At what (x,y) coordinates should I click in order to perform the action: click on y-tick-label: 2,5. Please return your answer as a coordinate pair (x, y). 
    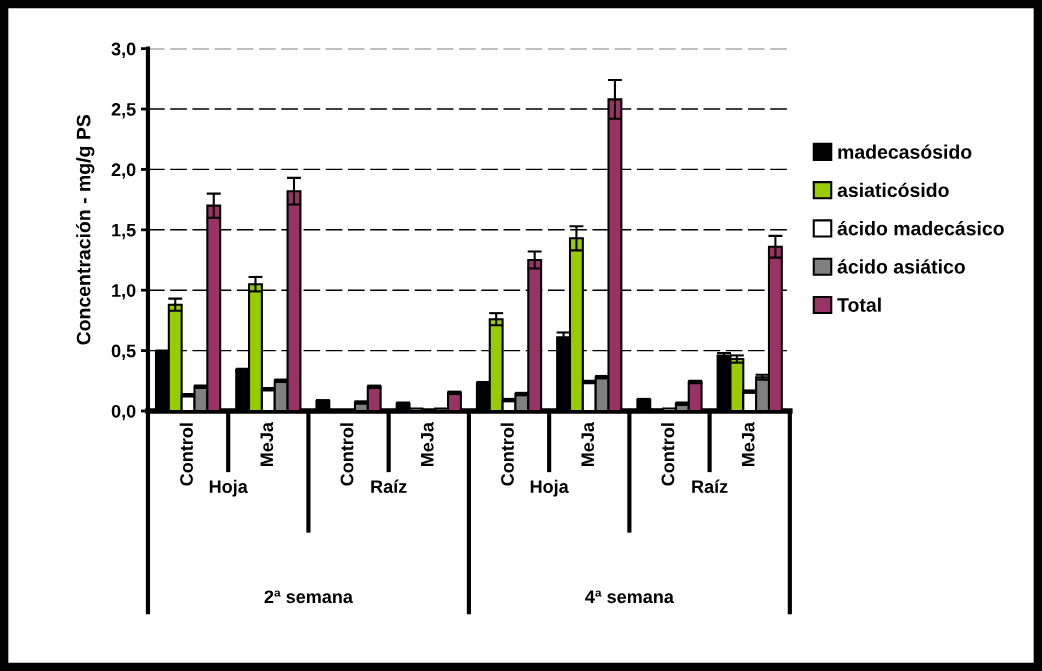
    Looking at the image, I should click on (123, 110).